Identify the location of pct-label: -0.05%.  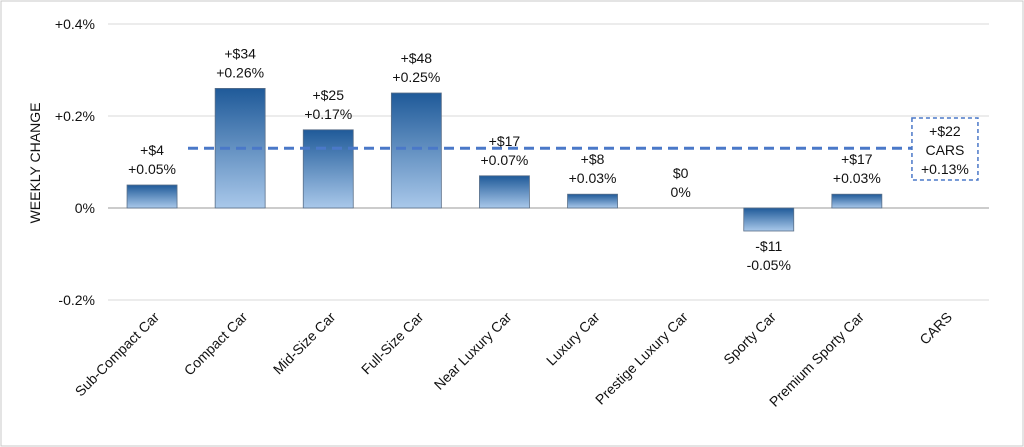
(769, 265).